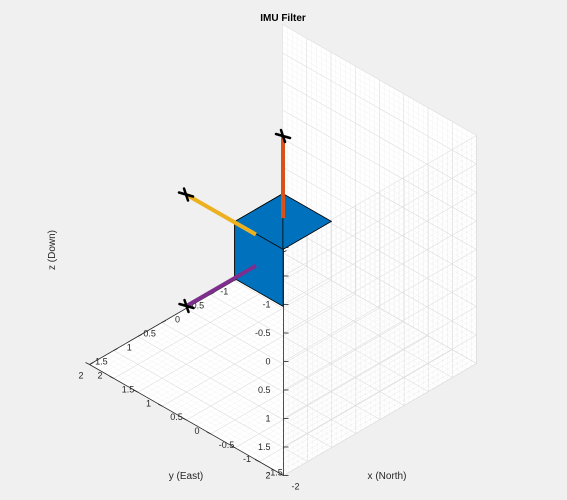 Image resolution: width=567 pixels, height=500 pixels. I want to click on z-axis-label: z (Down), so click(52, 250).